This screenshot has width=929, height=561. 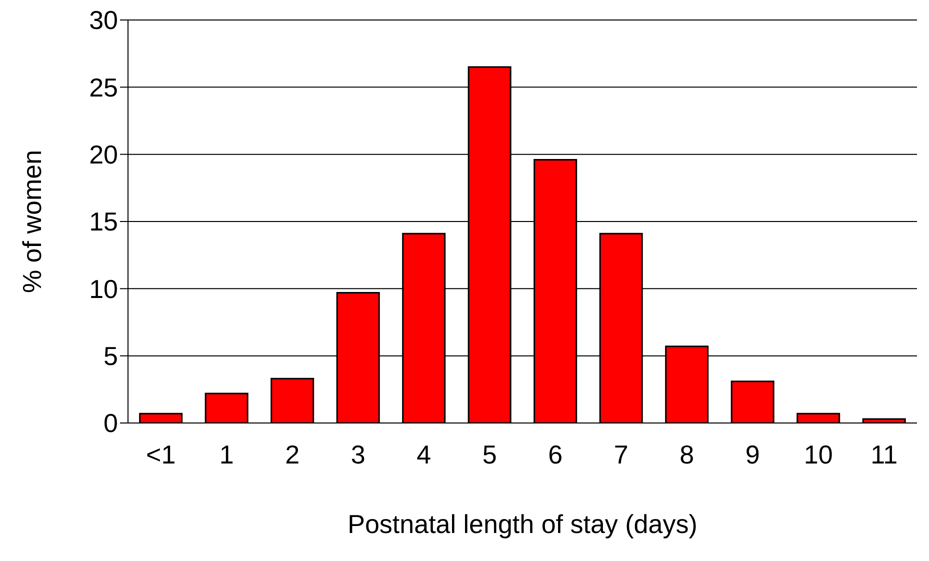 I want to click on y-tick-label: 30, so click(x=103, y=20).